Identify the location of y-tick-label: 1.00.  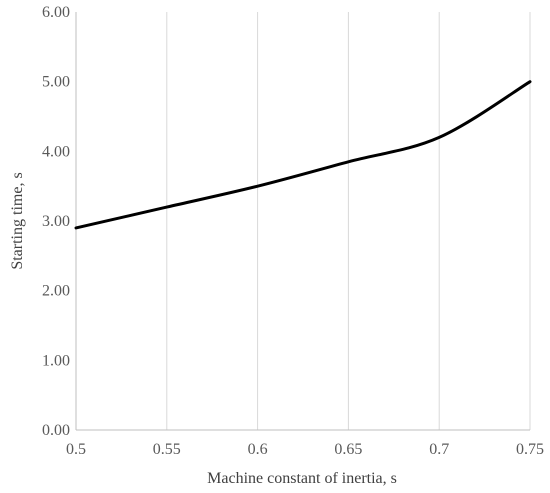
(56, 360).